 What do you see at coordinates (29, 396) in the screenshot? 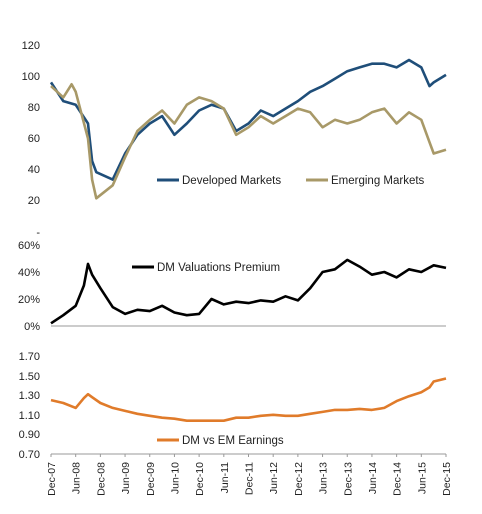
I see `y-tick-label: 1.30` at bounding box center [29, 396].